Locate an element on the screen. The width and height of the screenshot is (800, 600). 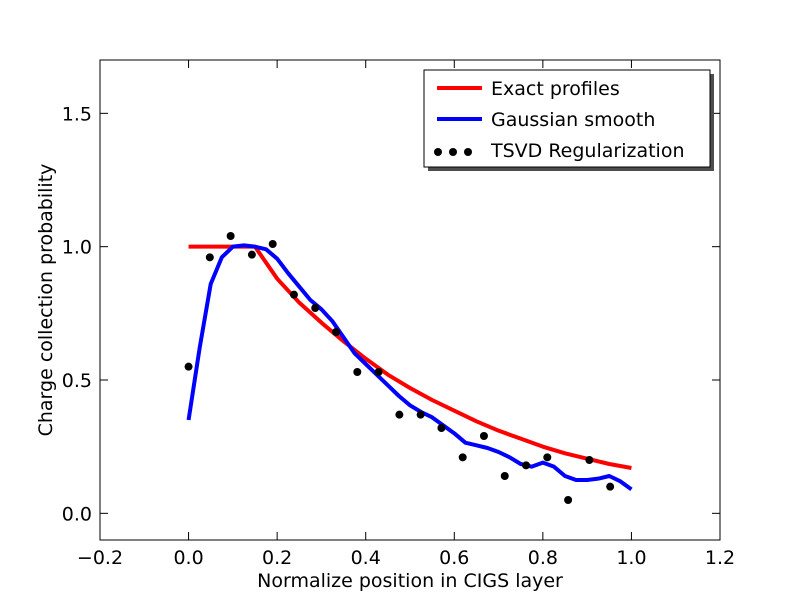
y-tick-label: 0.5 is located at coordinates (77, 381).